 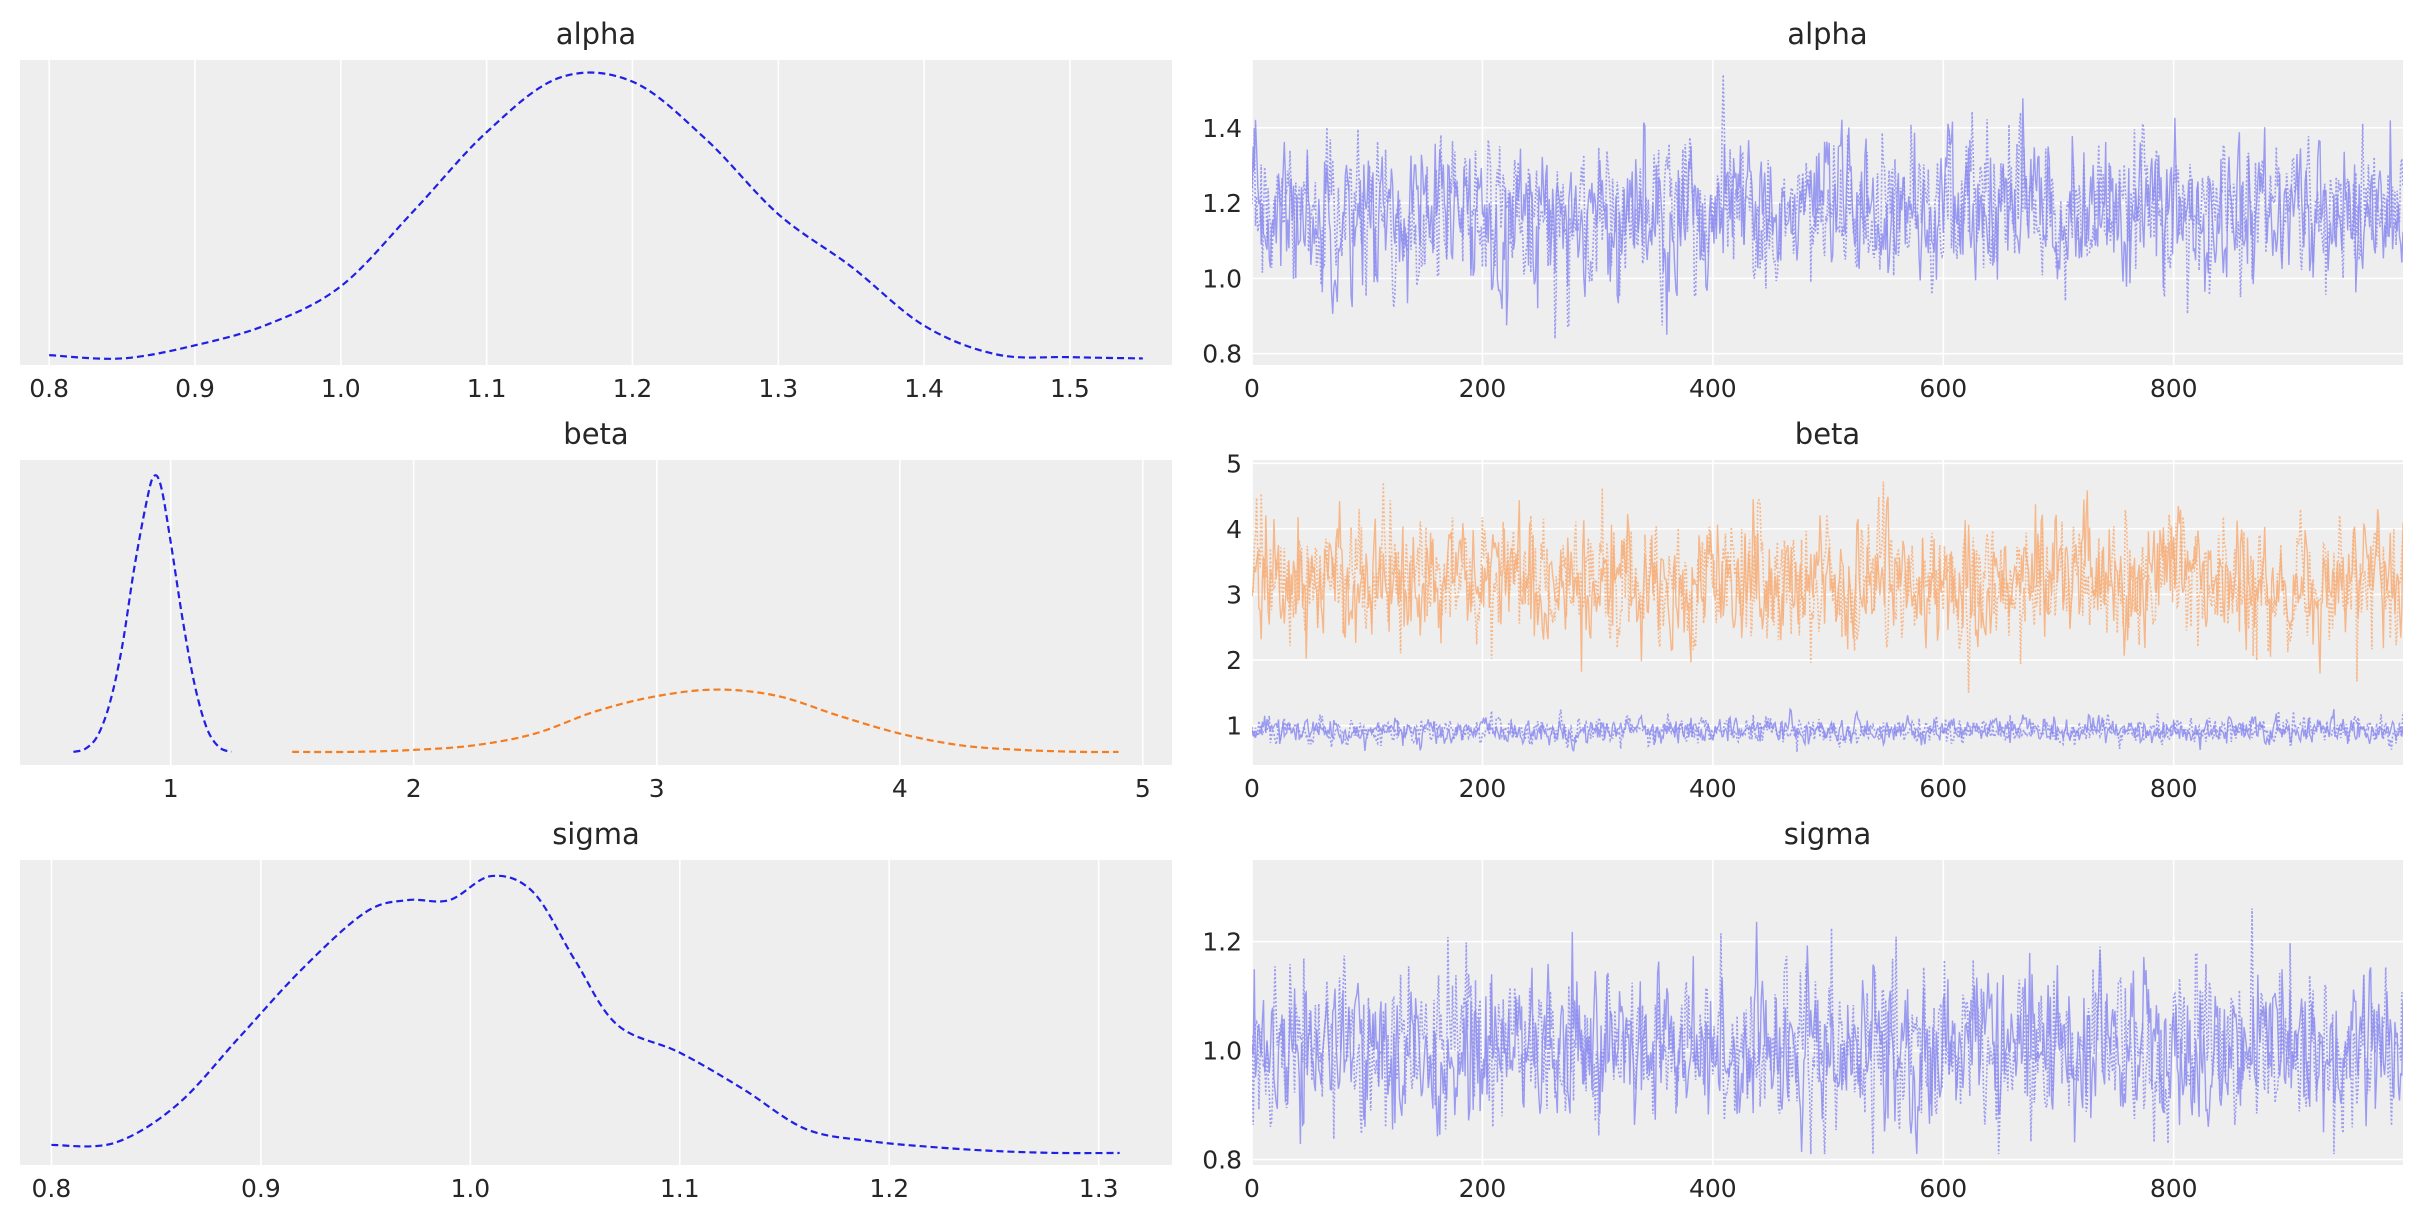 What do you see at coordinates (1143, 788) in the screenshot?
I see `x-tick-label: 5` at bounding box center [1143, 788].